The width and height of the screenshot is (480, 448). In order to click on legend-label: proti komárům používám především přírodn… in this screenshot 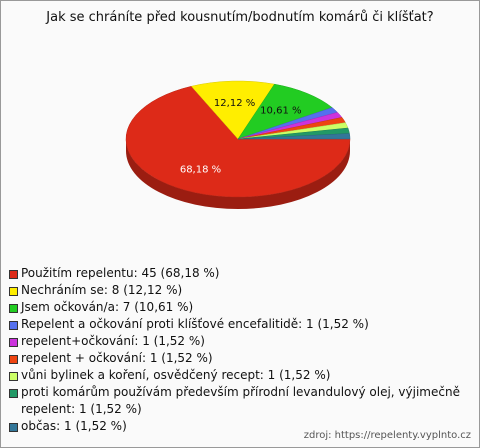, I will do `click(240, 400)`.